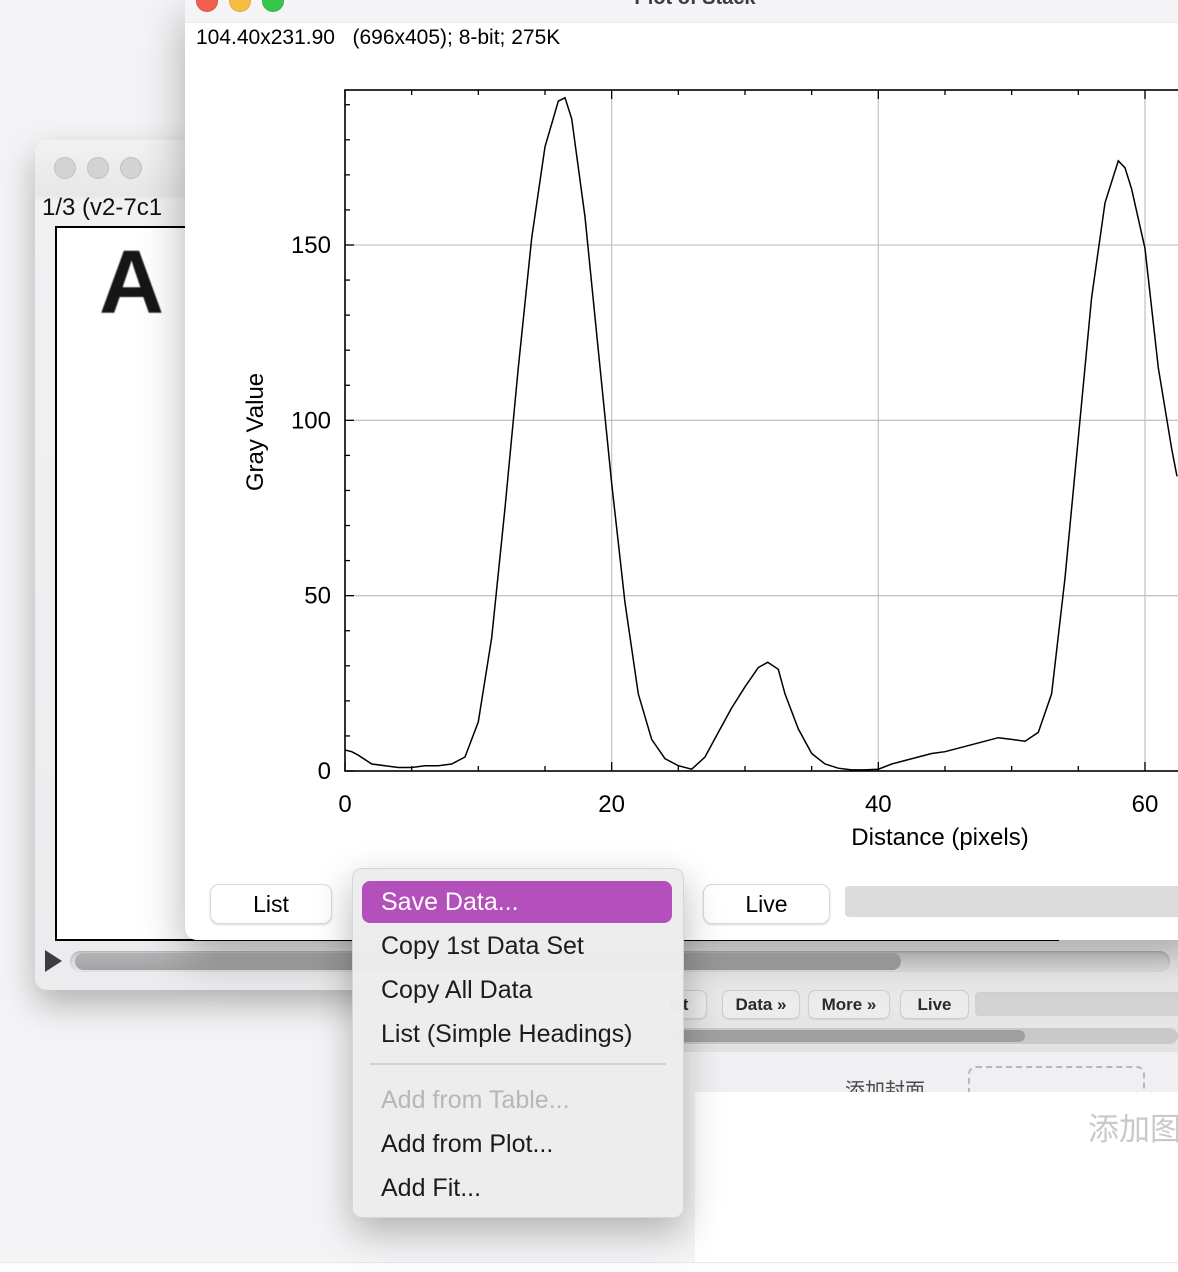 The width and height of the screenshot is (1178, 1272). Describe the element at coordinates (1133, 1129) in the screenshot. I see `add-image-label: 添加图` at that location.